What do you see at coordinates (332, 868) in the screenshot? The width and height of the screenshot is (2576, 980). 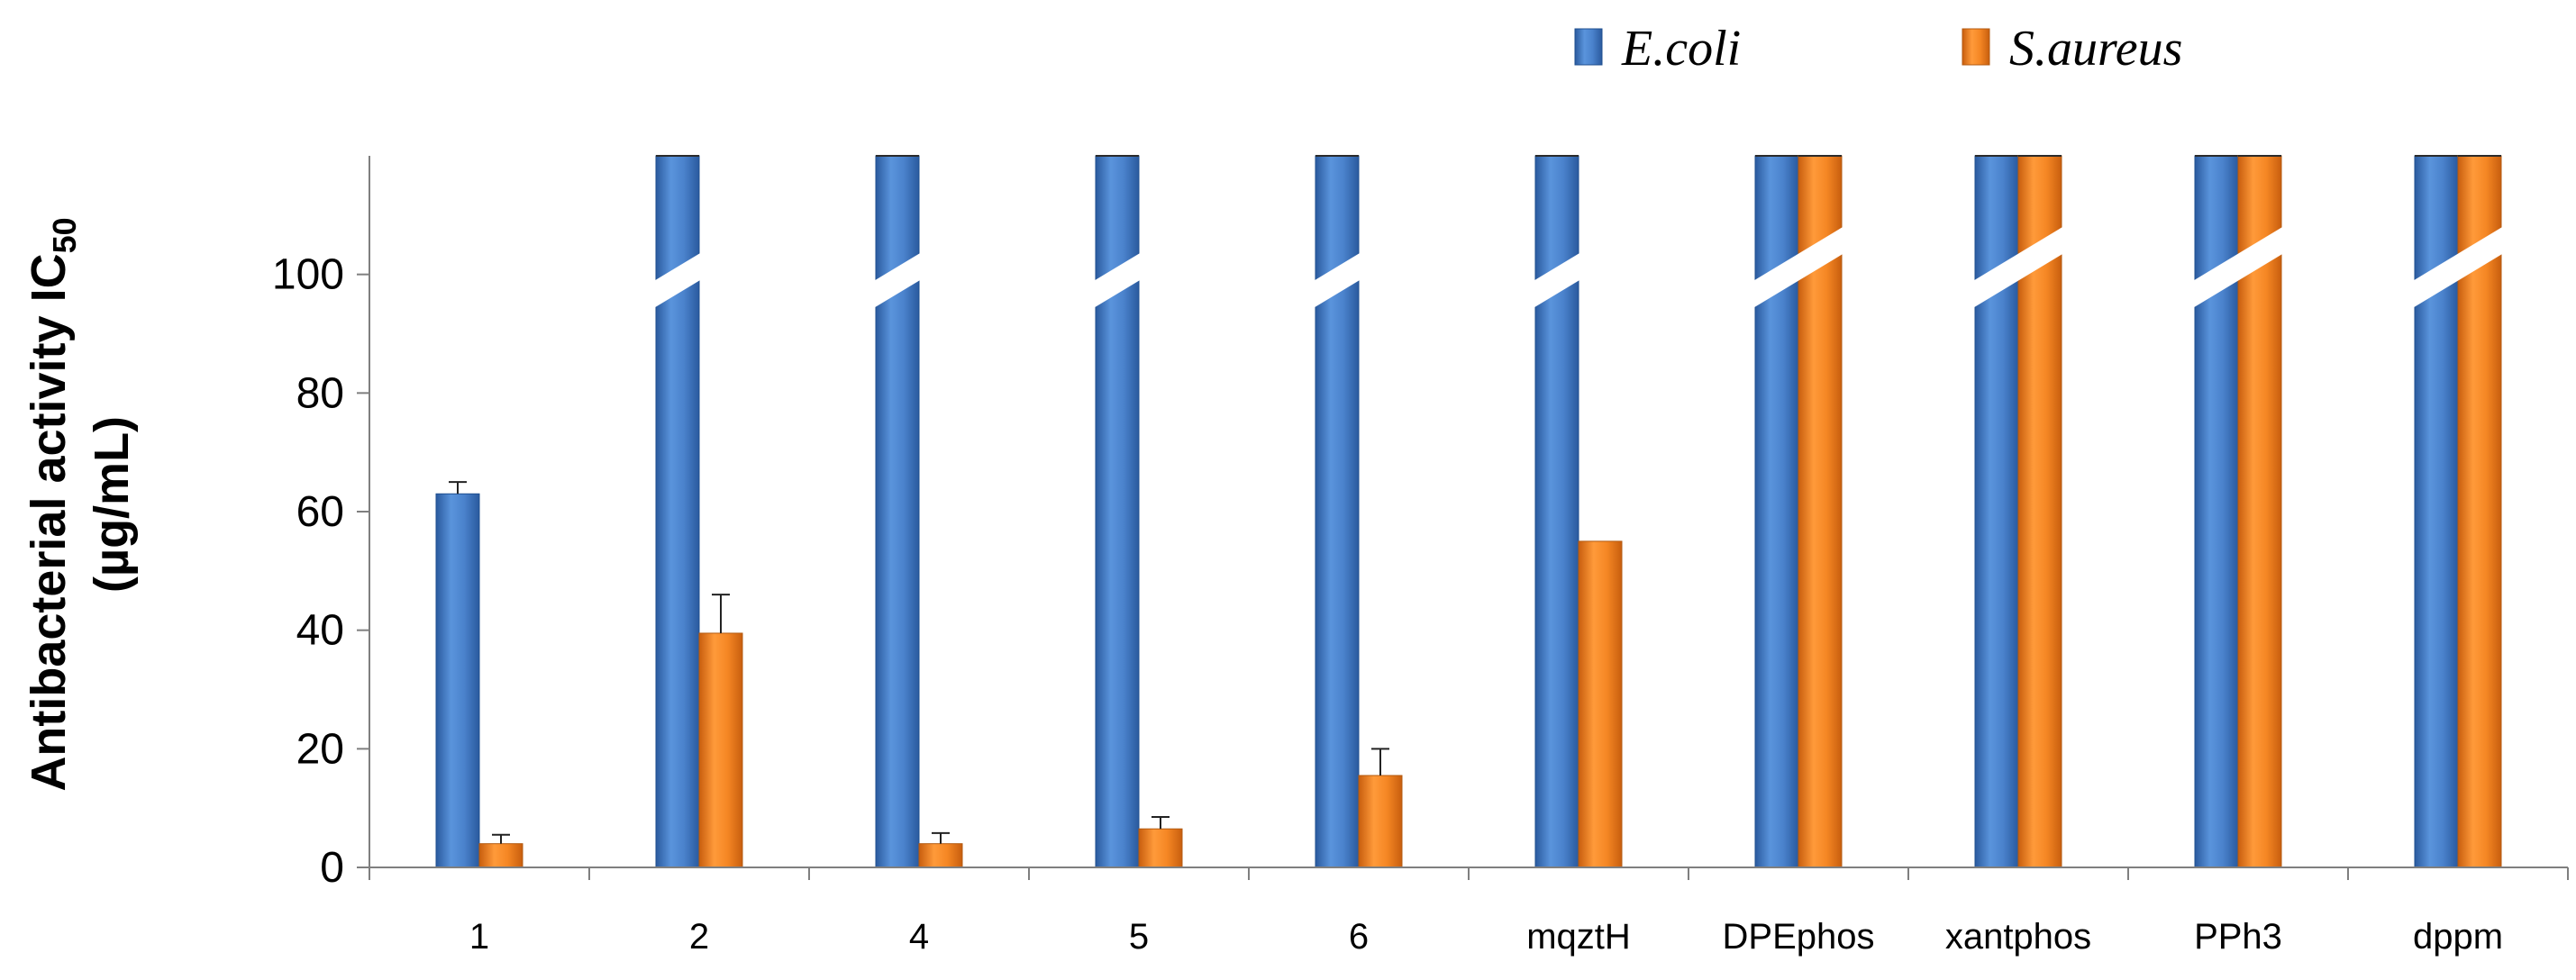 I see `y-tick-label: 0` at bounding box center [332, 868].